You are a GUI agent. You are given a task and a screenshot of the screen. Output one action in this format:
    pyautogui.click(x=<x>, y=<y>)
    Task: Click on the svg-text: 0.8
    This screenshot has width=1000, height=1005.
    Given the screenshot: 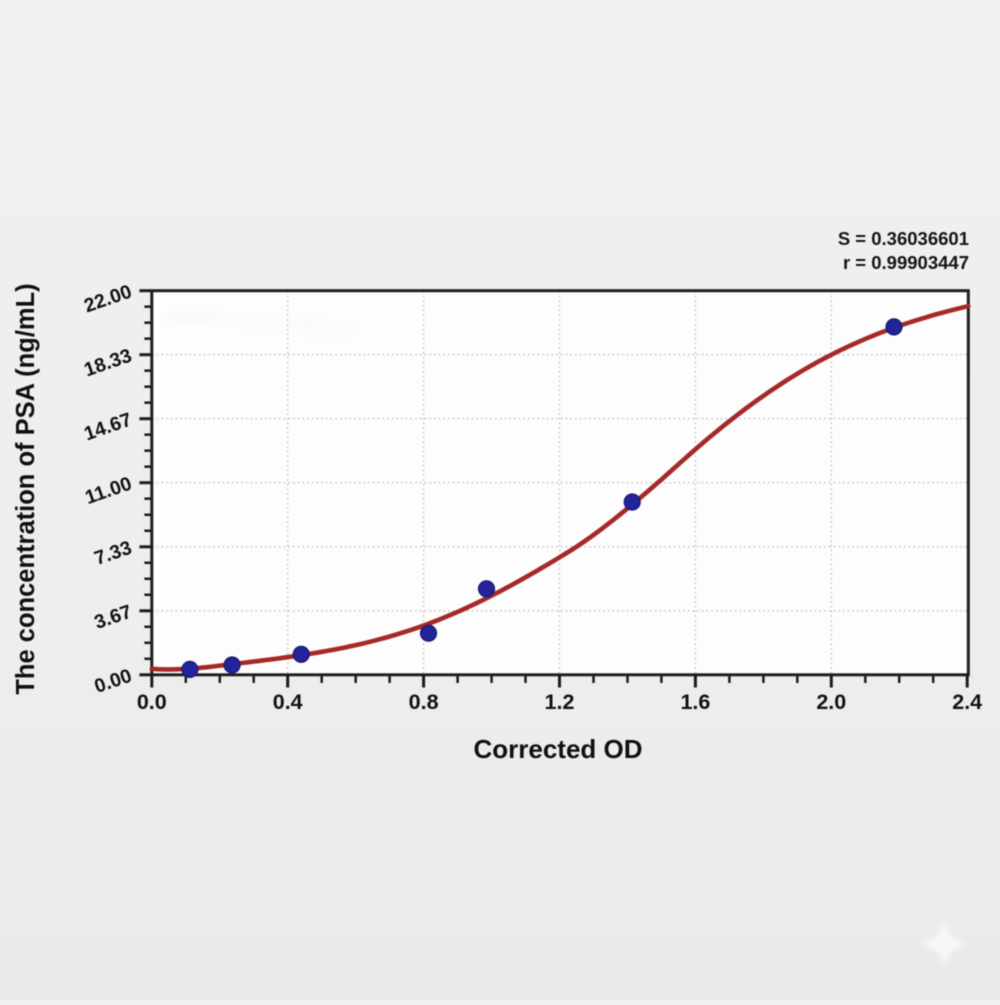 What is the action you would take?
    pyautogui.click(x=424, y=702)
    